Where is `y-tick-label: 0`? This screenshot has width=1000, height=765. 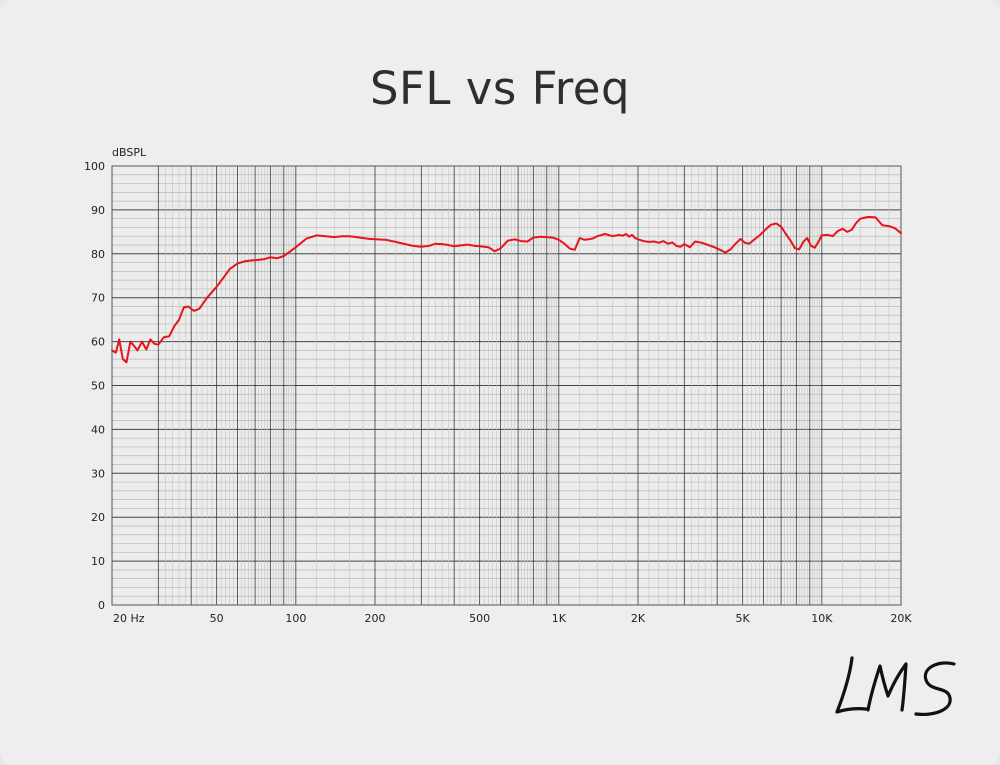
y-tick-label: 0 is located at coordinates (101, 605).